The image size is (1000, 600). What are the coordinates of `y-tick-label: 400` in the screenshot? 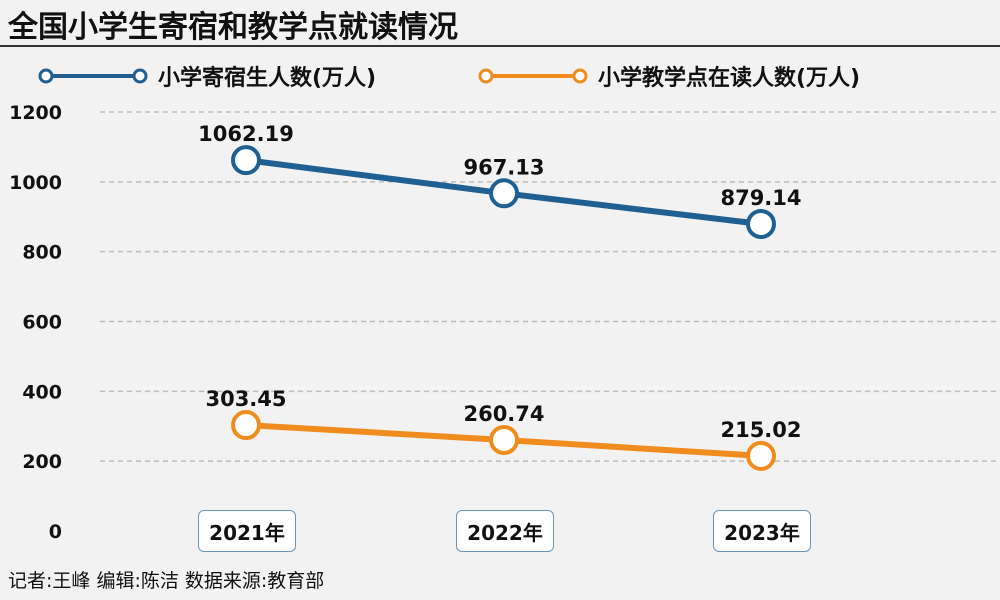 It's located at (42, 392).